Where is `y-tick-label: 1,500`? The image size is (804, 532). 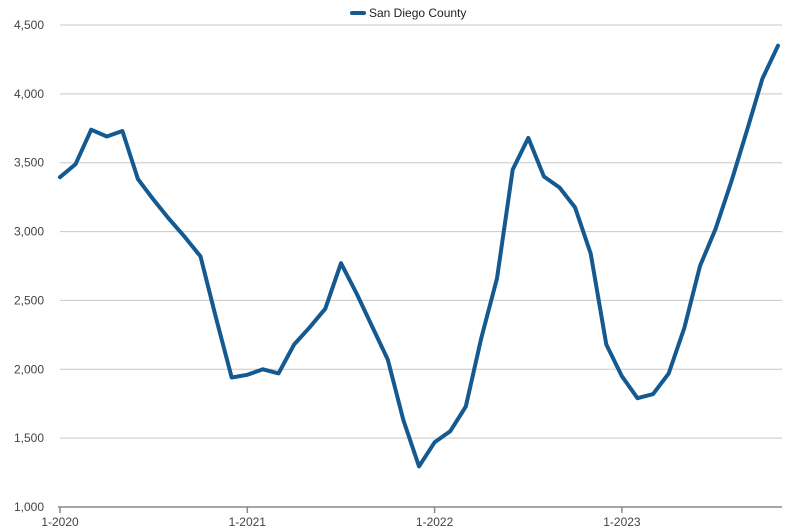 y-tick-label: 1,500 is located at coordinates (29, 438).